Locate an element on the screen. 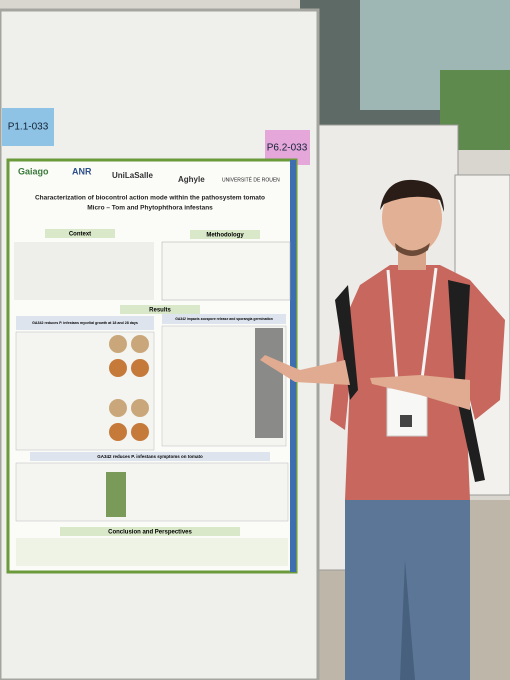 The width and height of the screenshot is (510, 680). logo: ANR is located at coordinates (82, 171).